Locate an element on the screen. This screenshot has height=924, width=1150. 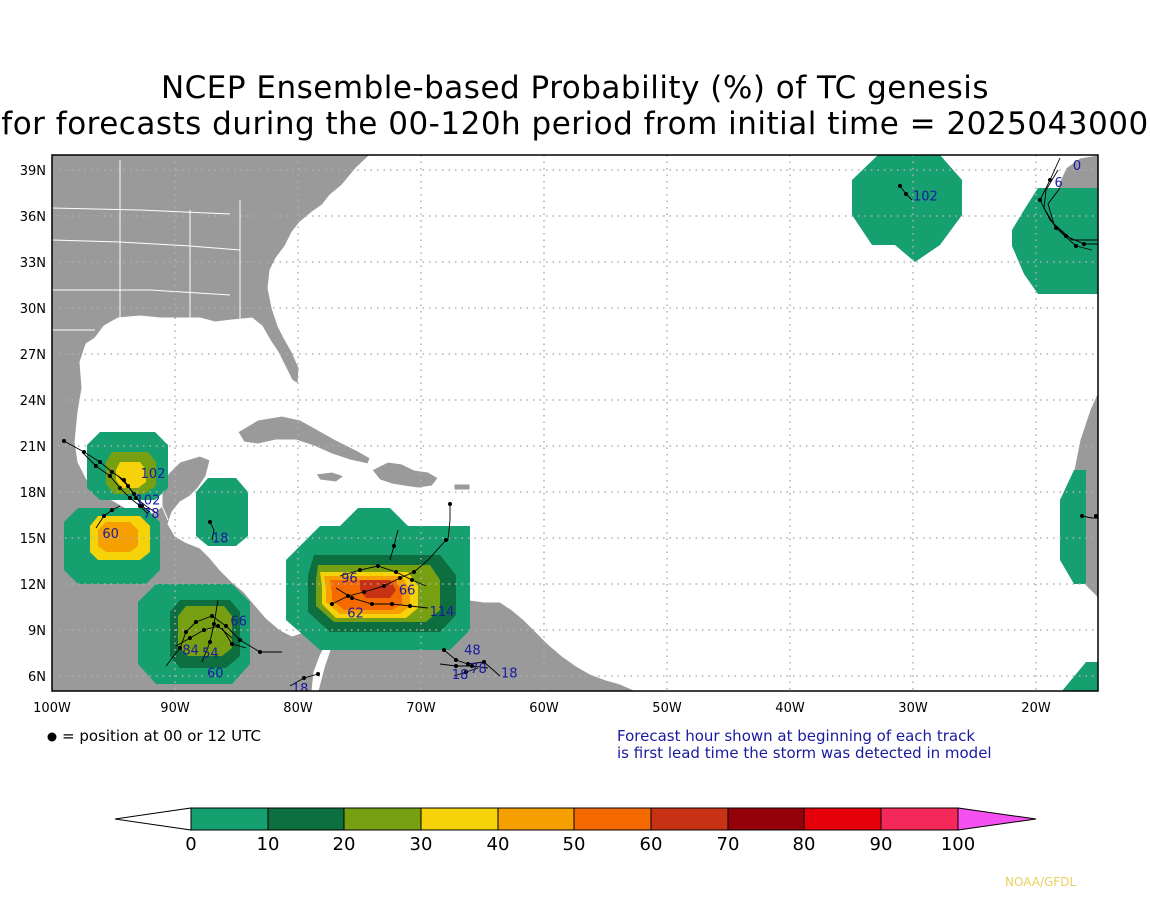
colorbar is located at coordinates (575, 819).